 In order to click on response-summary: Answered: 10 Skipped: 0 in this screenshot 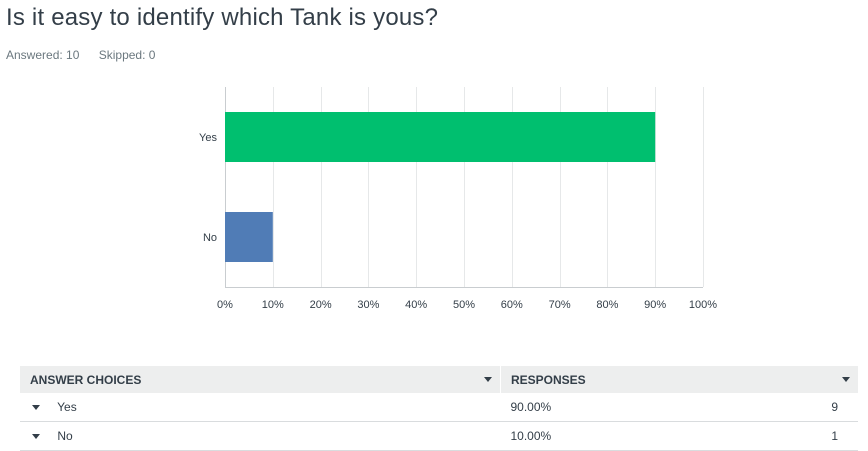, I will do `click(80, 55)`.